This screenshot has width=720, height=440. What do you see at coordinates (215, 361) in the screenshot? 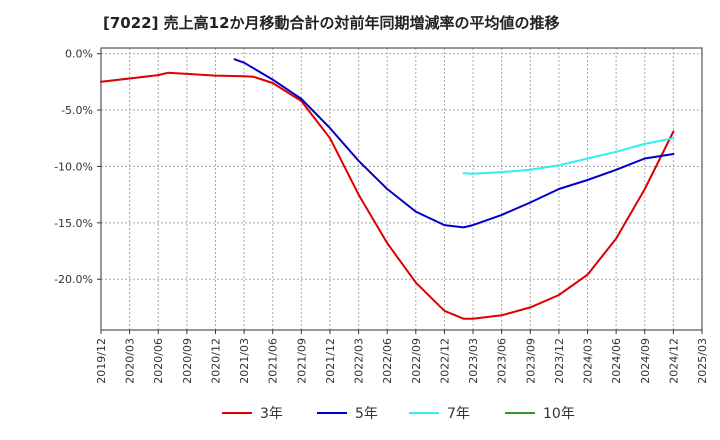
I see `x-tick-label: 2020/12` at bounding box center [215, 361].